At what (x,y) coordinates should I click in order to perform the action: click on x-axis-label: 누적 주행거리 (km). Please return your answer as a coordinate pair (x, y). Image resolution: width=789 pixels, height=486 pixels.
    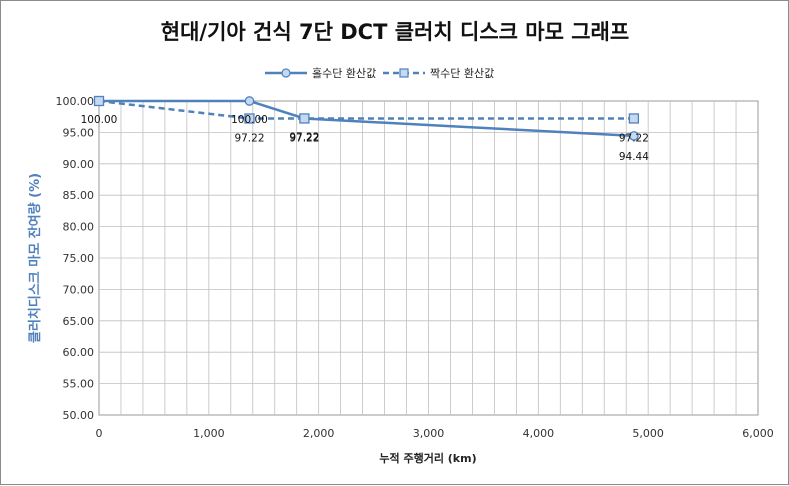
    Looking at the image, I should click on (427, 458).